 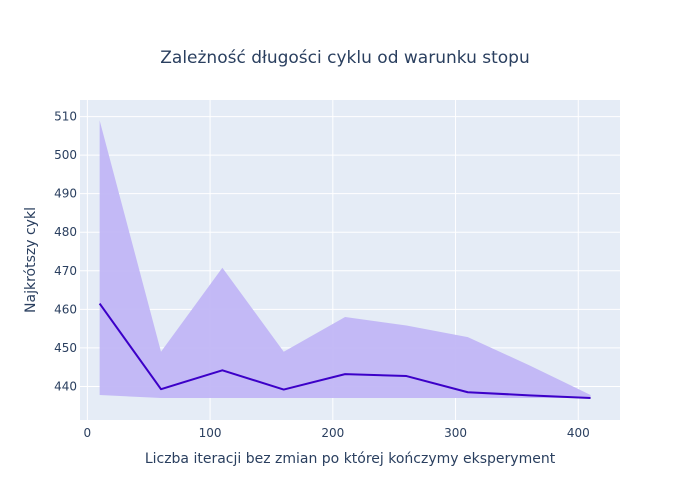 I want to click on y-tick-label: 470, so click(x=65, y=271).